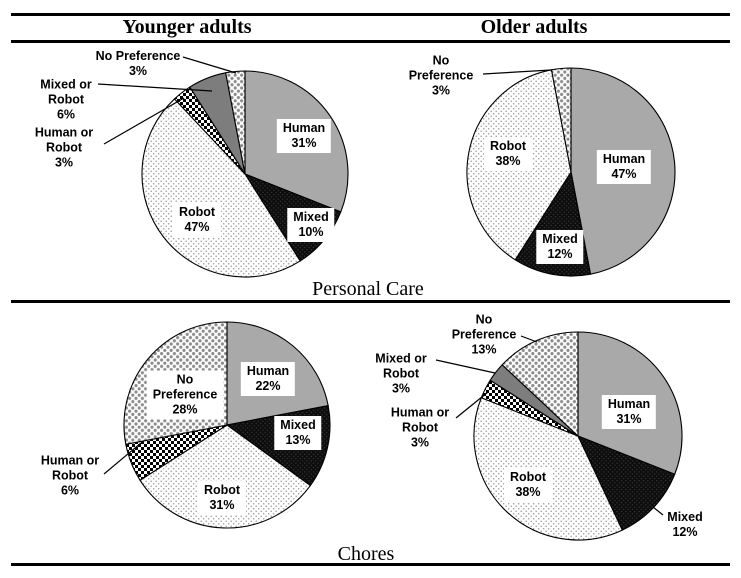 This screenshot has height=578, width=741. I want to click on middle-rule, so click(370, 301).